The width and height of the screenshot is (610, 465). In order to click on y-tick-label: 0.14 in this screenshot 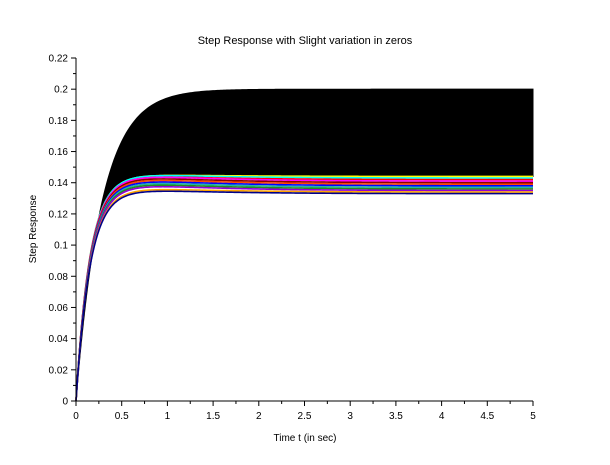, I will do `click(59, 183)`.